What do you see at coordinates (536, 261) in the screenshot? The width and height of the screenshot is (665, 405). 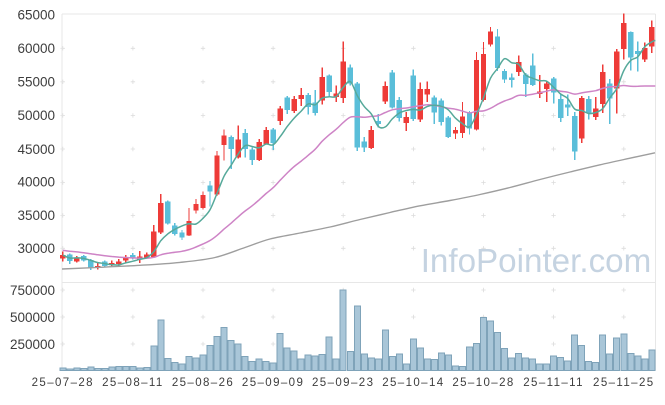 I see `svg-text: InfoPointer.com` at bounding box center [536, 261].